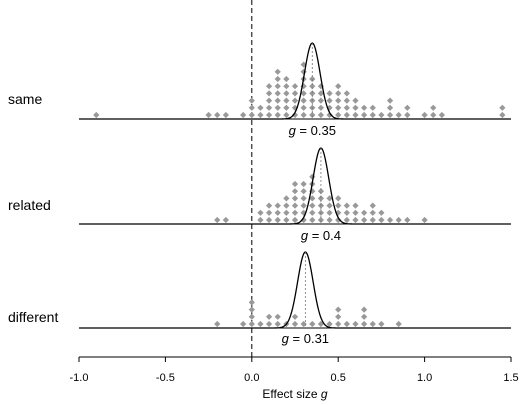  Describe the element at coordinates (165, 378) in the screenshot. I see `x-tick-label: -0.5` at that location.